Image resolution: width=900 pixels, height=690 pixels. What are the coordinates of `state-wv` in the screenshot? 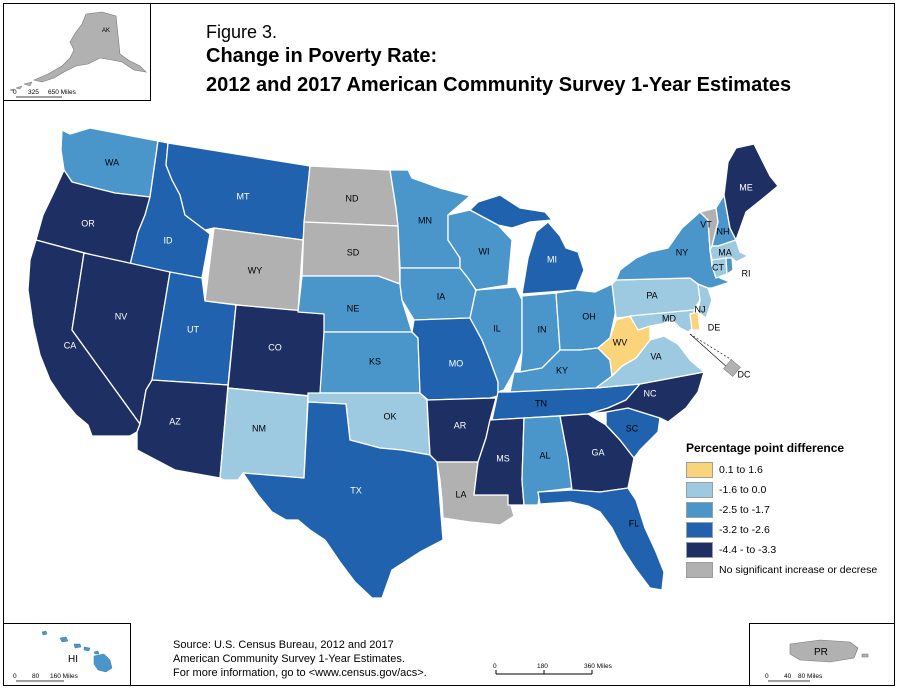 It's located at (624, 346).